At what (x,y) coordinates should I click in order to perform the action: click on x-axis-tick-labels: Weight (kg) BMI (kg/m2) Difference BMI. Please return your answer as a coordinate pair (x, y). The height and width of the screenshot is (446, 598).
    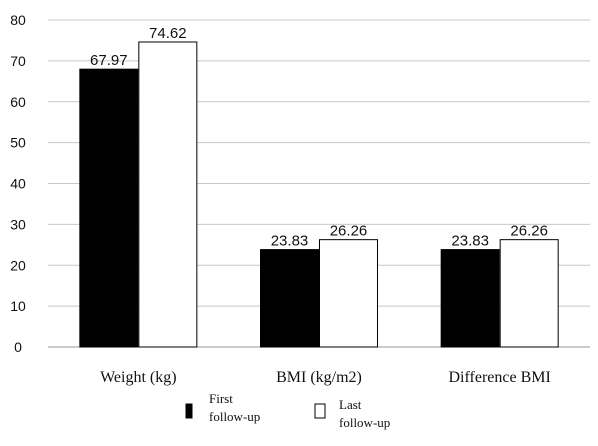
    Looking at the image, I should click on (325, 377).